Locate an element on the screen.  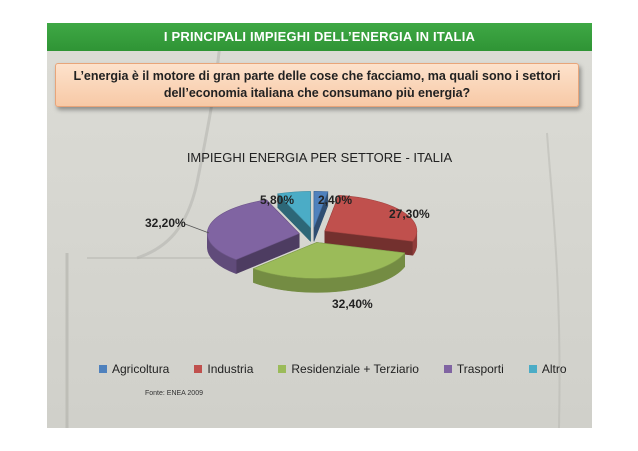
data-label-agricoltura: 2,40% is located at coordinates (335, 200).